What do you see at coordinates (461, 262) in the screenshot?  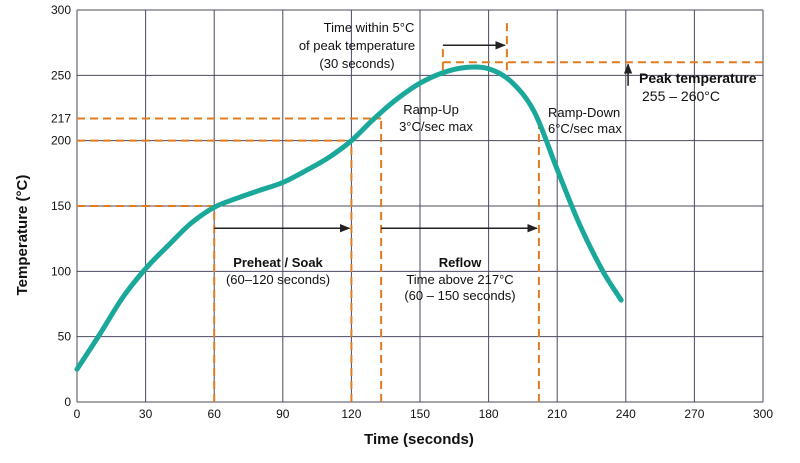 I see `reflow-line1: Reflow` at bounding box center [461, 262].